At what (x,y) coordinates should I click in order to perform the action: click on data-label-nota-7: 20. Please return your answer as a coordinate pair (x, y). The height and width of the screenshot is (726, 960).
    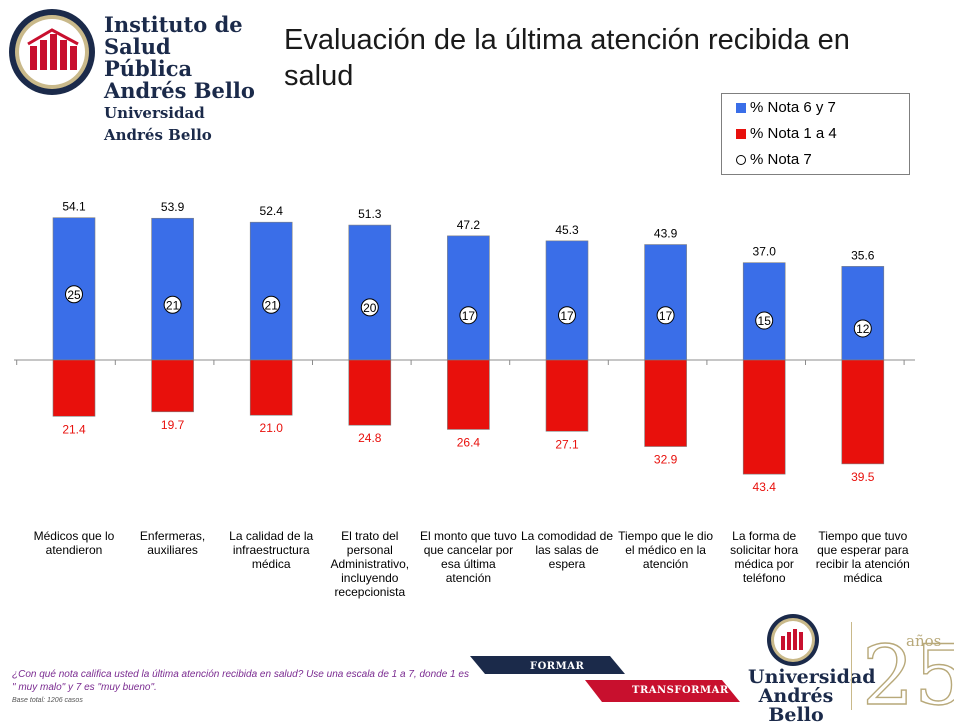
    Looking at the image, I should click on (370, 308).